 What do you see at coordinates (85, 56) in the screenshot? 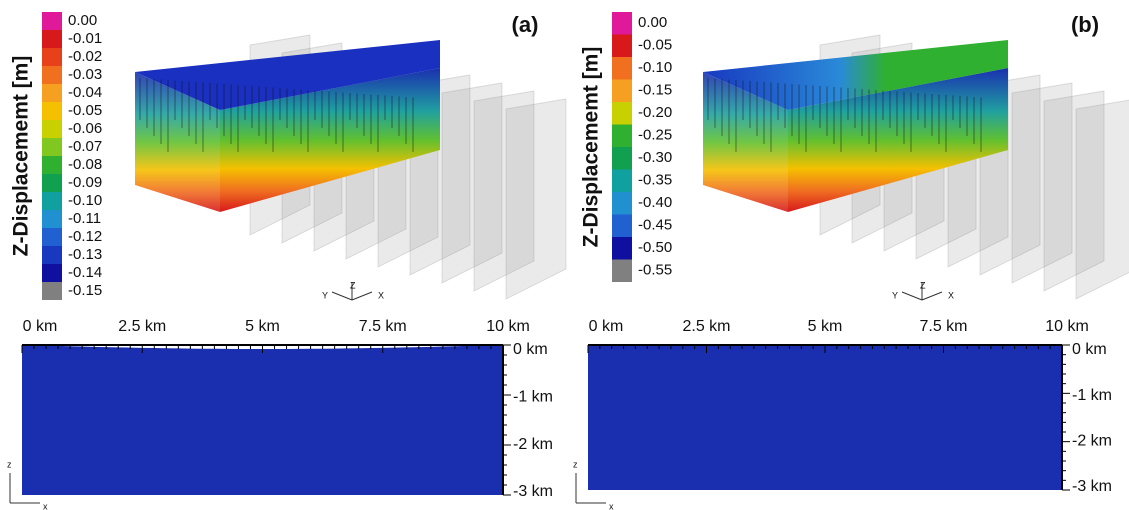
I see `legend-label: -0.02` at bounding box center [85, 56].